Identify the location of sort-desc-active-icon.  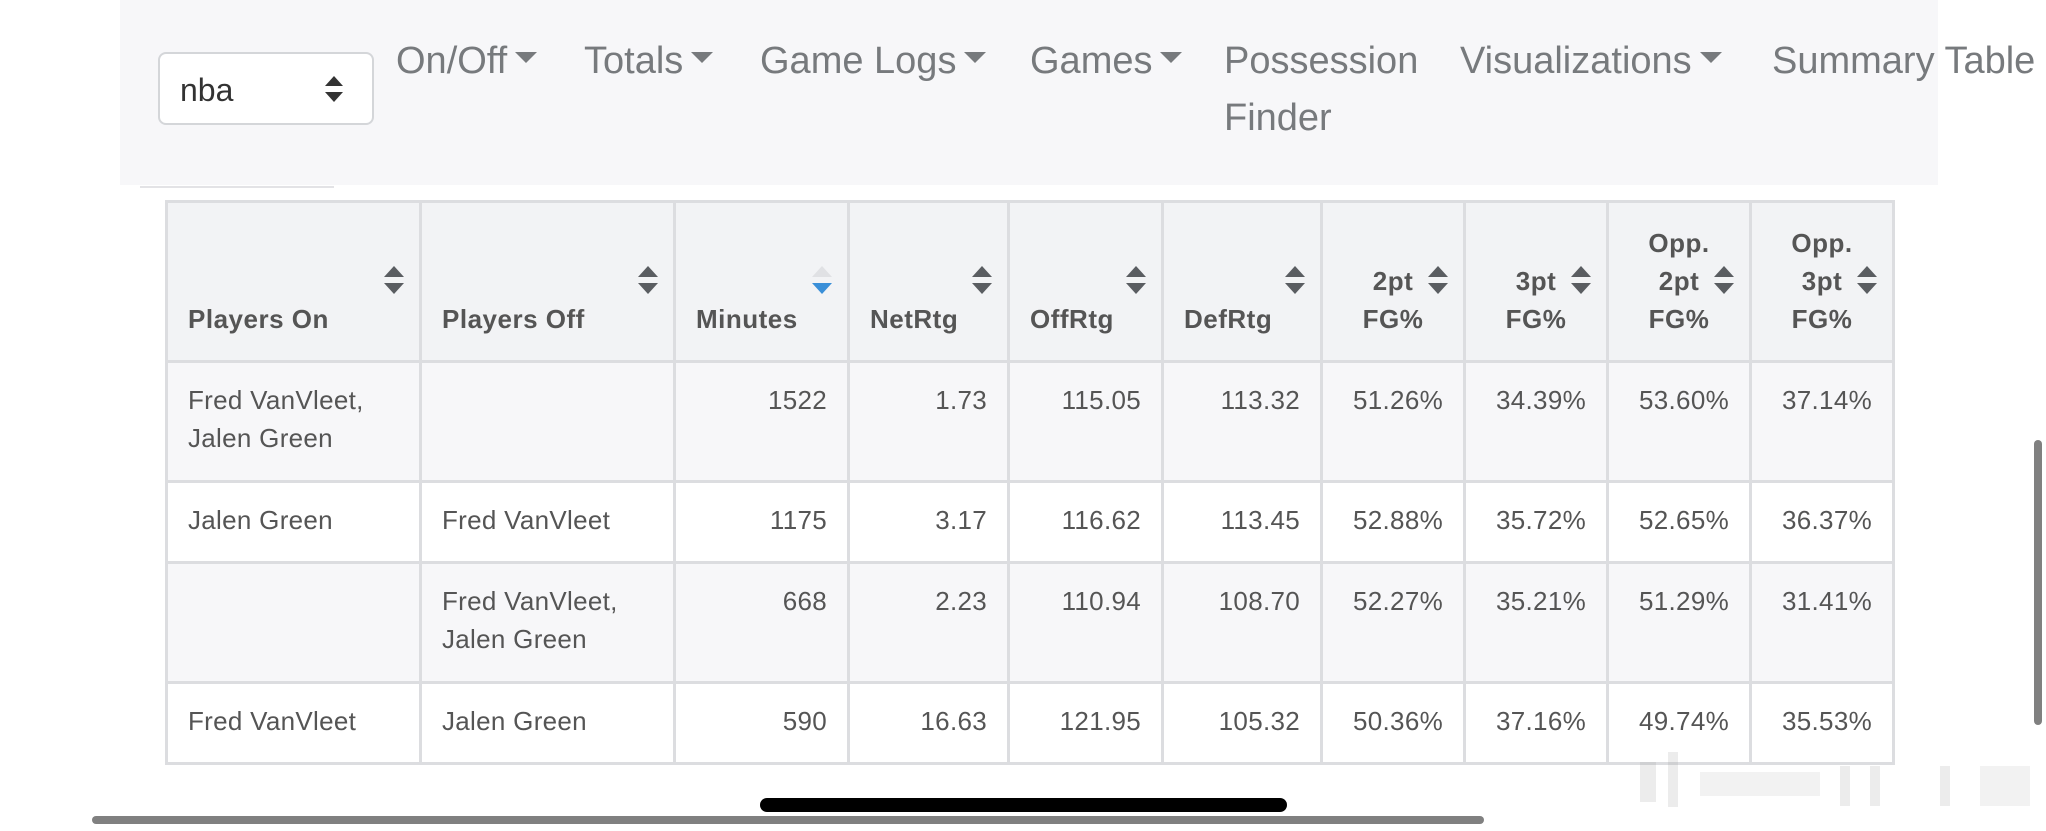
(822, 280).